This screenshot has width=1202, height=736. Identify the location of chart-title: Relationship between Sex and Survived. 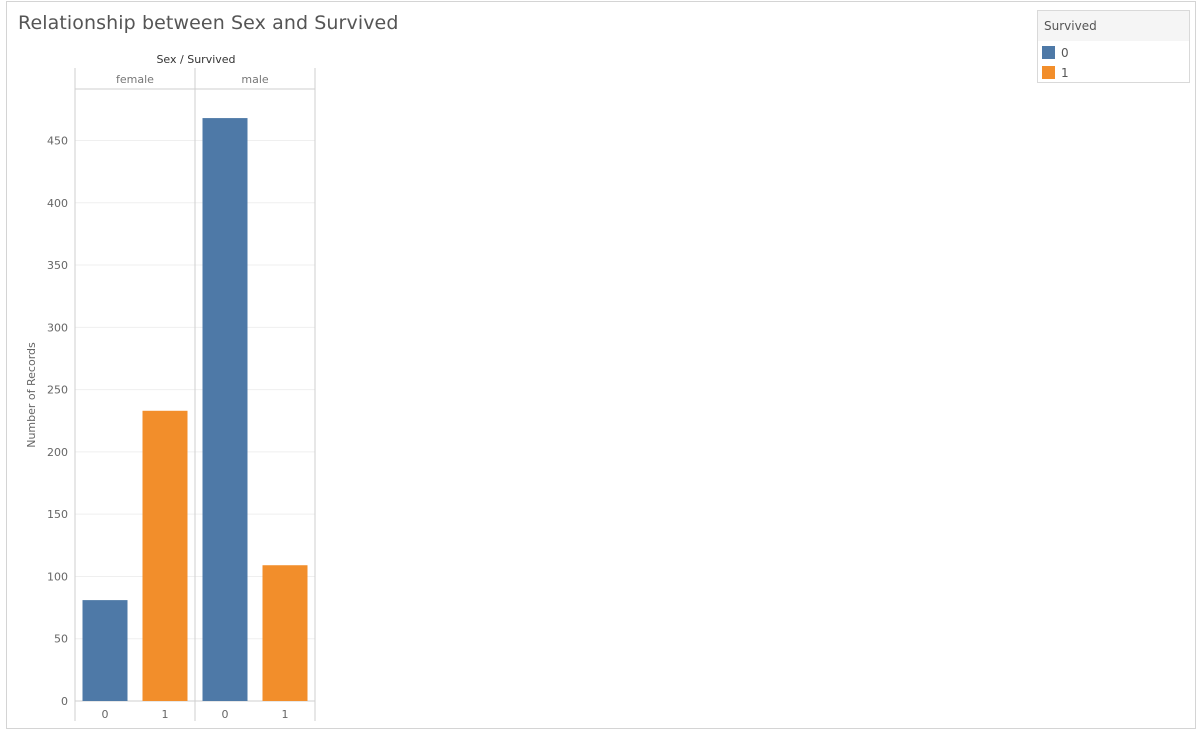
(208, 23).